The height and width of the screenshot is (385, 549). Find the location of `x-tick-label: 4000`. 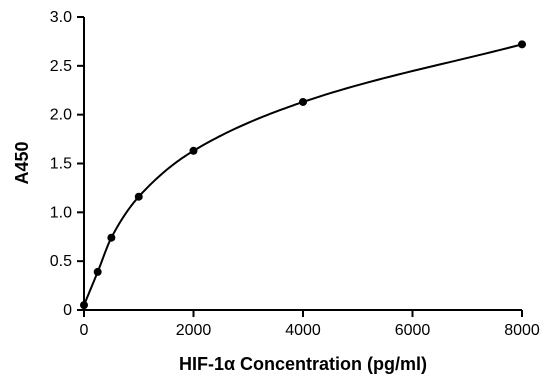

x-tick-label: 4000 is located at coordinates (303, 330).